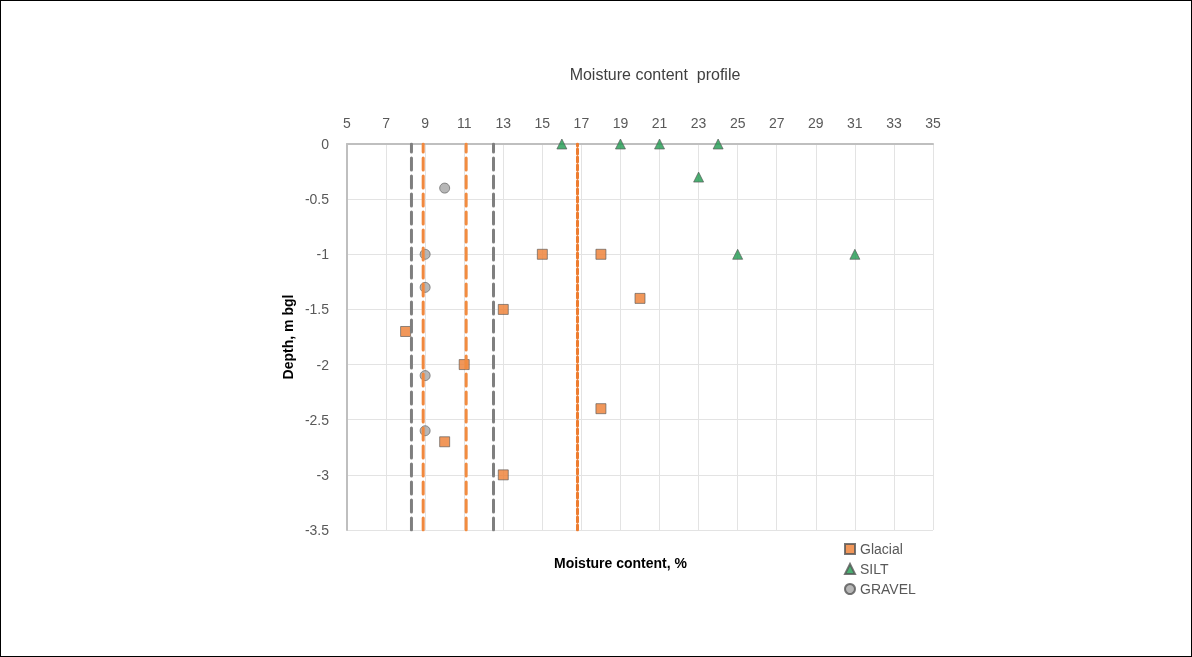 Image resolution: width=1192 pixels, height=657 pixels. Describe the element at coordinates (288, 337) in the screenshot. I see `y-axis-title: Depth, m bgl` at that location.